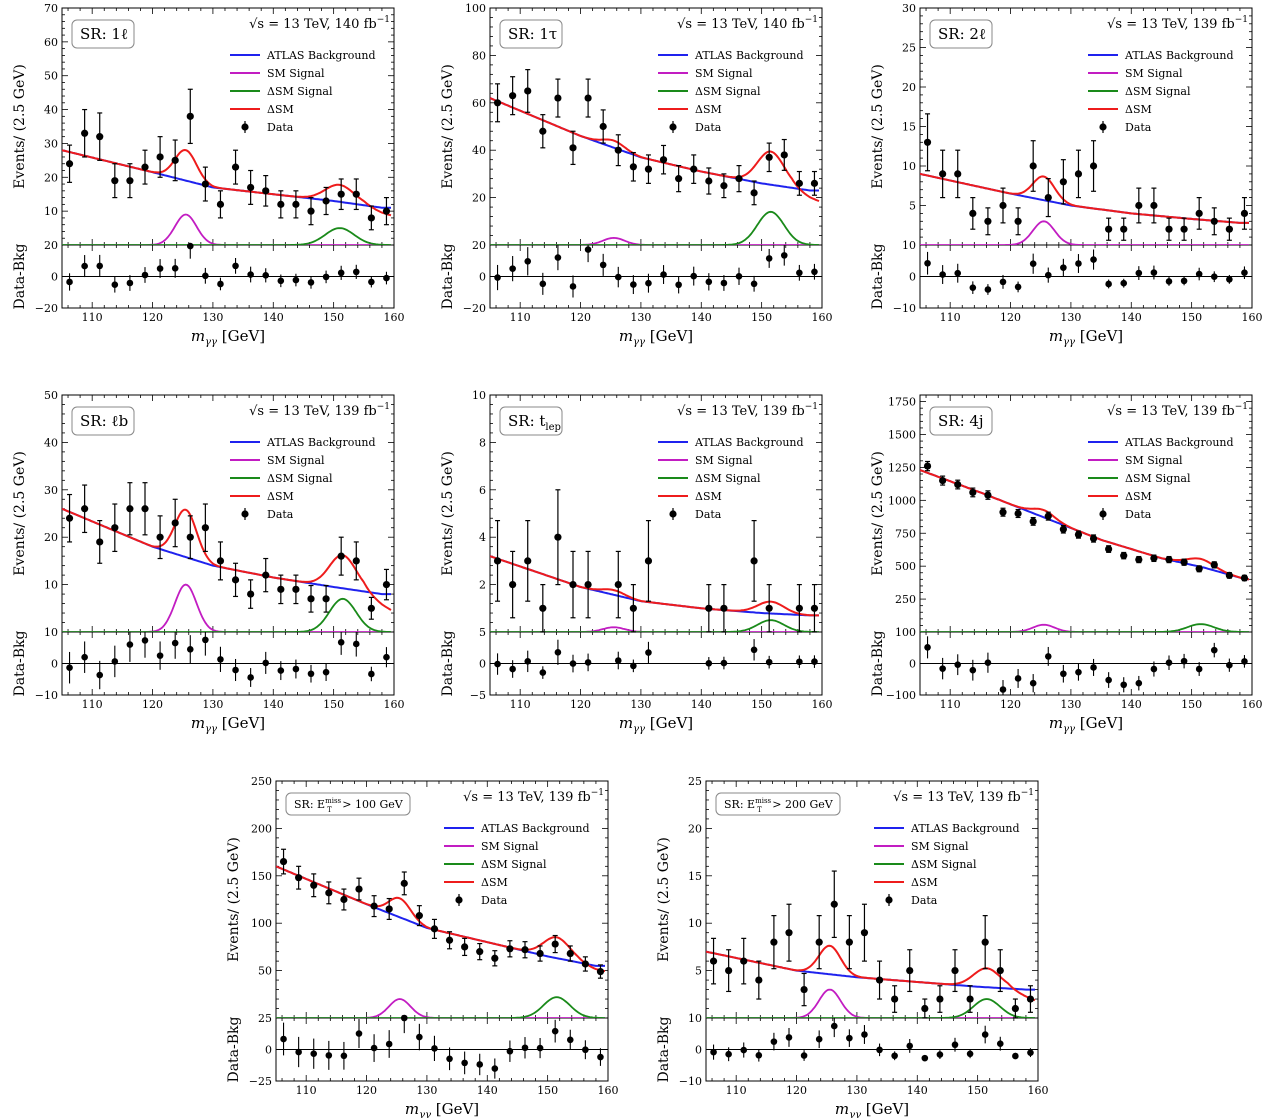  What do you see at coordinates (479, 103) in the screenshot?
I see `y-tick-label: 60` at bounding box center [479, 103].